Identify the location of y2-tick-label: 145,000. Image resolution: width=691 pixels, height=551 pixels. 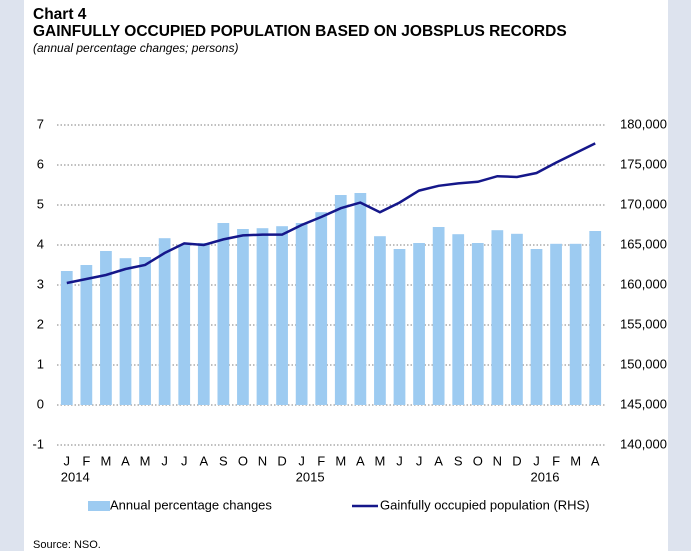
(643, 403).